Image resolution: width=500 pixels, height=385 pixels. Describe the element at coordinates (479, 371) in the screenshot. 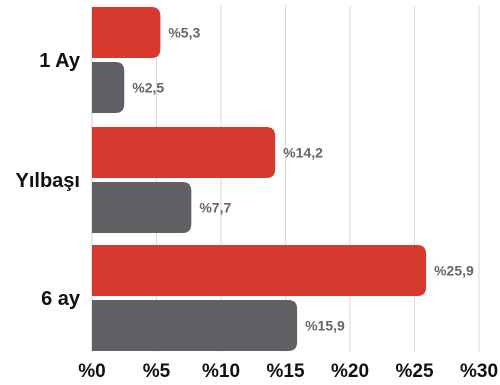

I see `x-tick-label-30: %30` at that location.